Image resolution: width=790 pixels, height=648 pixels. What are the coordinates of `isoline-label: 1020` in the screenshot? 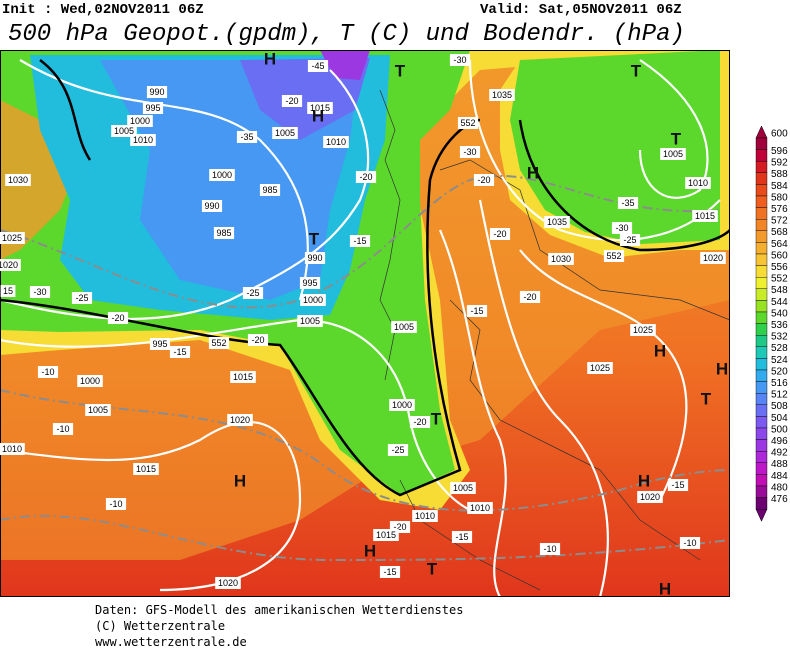 It's located at (650, 497).